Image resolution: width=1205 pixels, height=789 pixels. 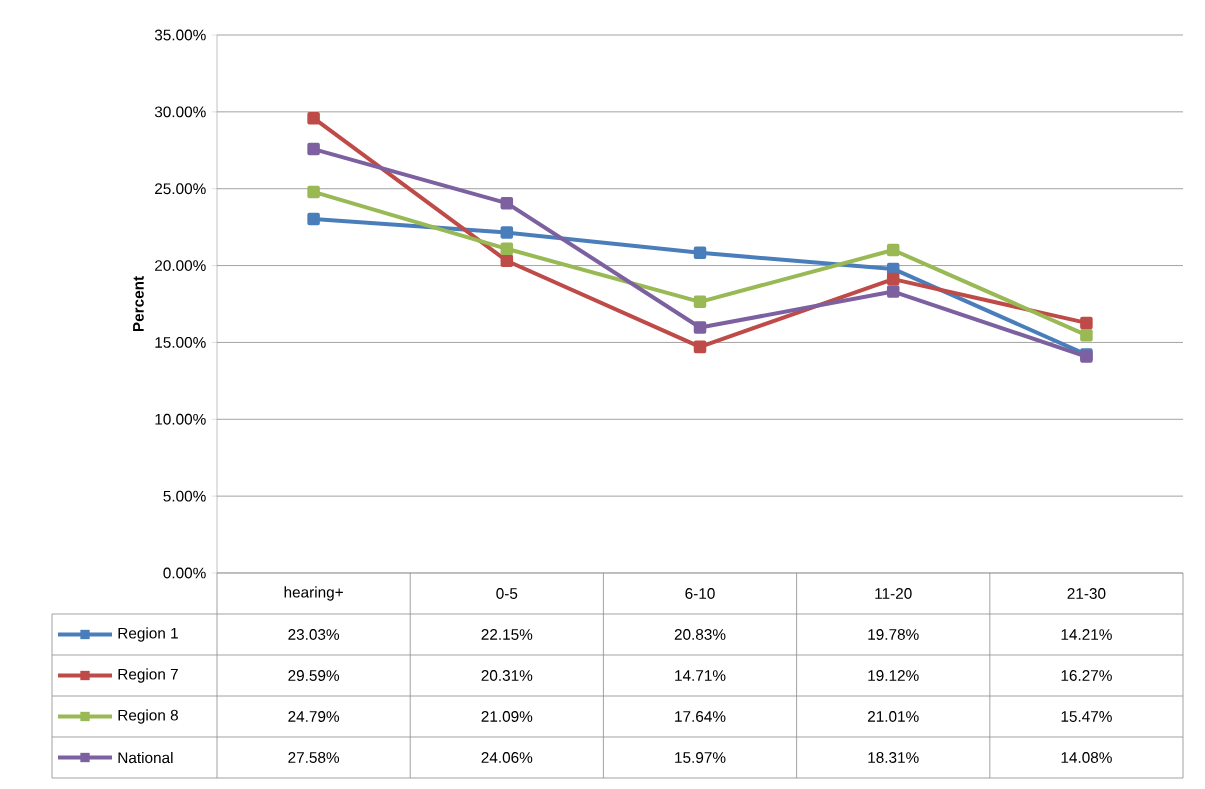 What do you see at coordinates (148, 675) in the screenshot?
I see `legend-label: Region 7` at bounding box center [148, 675].